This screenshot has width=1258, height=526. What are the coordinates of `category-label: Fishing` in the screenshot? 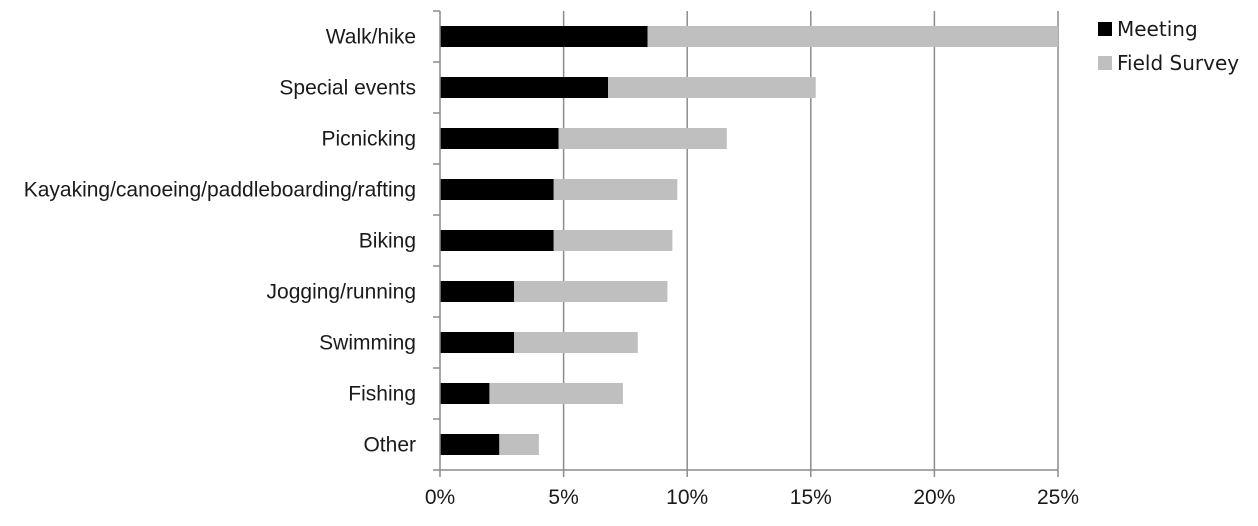 It's located at (382, 394).